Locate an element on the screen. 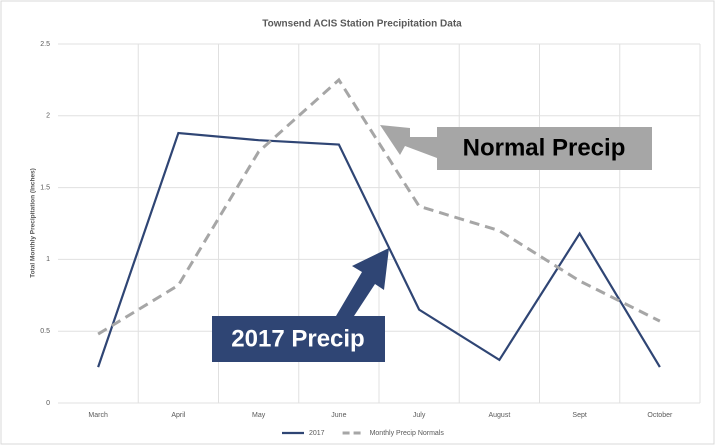  x-tick-label: October is located at coordinates (660, 415).